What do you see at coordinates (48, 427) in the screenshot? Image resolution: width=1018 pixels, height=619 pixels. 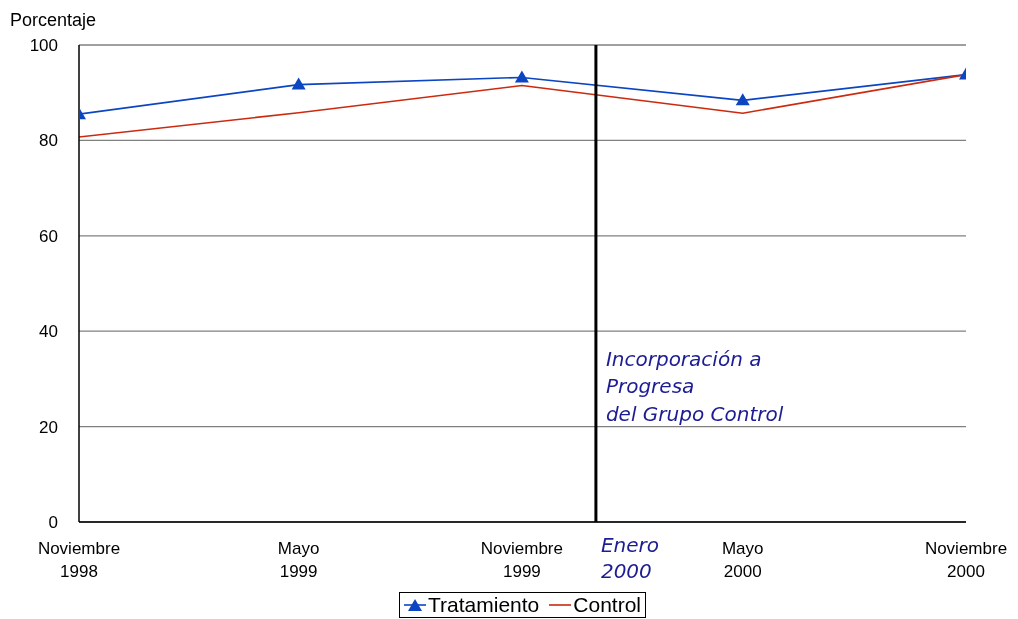 I see `y-tick-label: 20` at bounding box center [48, 427].